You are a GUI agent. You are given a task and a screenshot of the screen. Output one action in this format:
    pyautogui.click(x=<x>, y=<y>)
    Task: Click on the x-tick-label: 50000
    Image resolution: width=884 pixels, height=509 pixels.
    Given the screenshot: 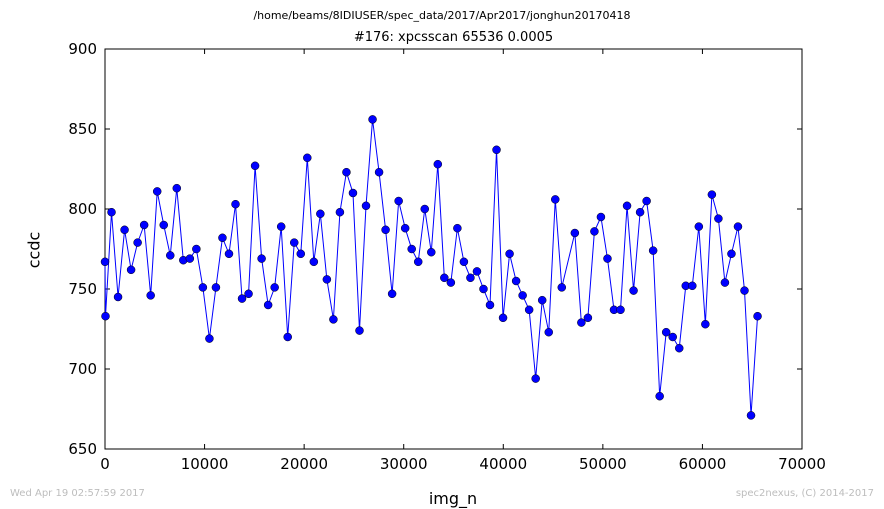 What is the action you would take?
    pyautogui.click(x=603, y=464)
    